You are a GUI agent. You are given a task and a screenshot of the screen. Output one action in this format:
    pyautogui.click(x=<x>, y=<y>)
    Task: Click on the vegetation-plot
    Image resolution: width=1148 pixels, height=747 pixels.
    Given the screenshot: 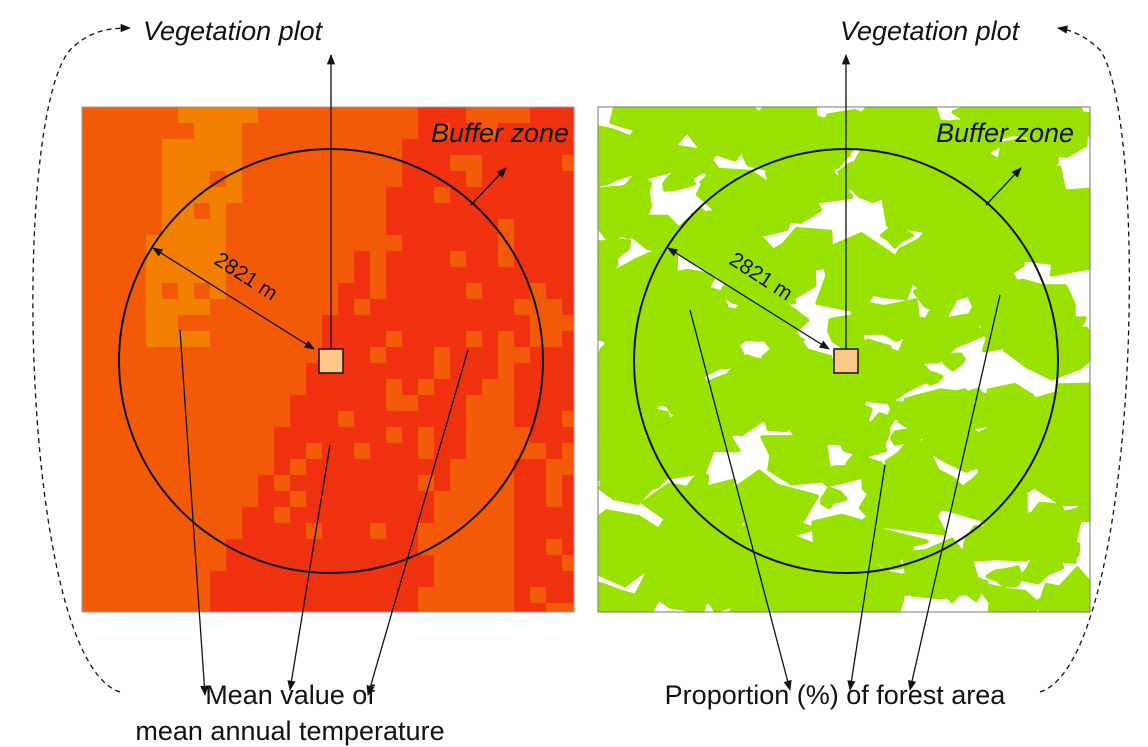 What is the action you would take?
    pyautogui.click(x=331, y=361)
    